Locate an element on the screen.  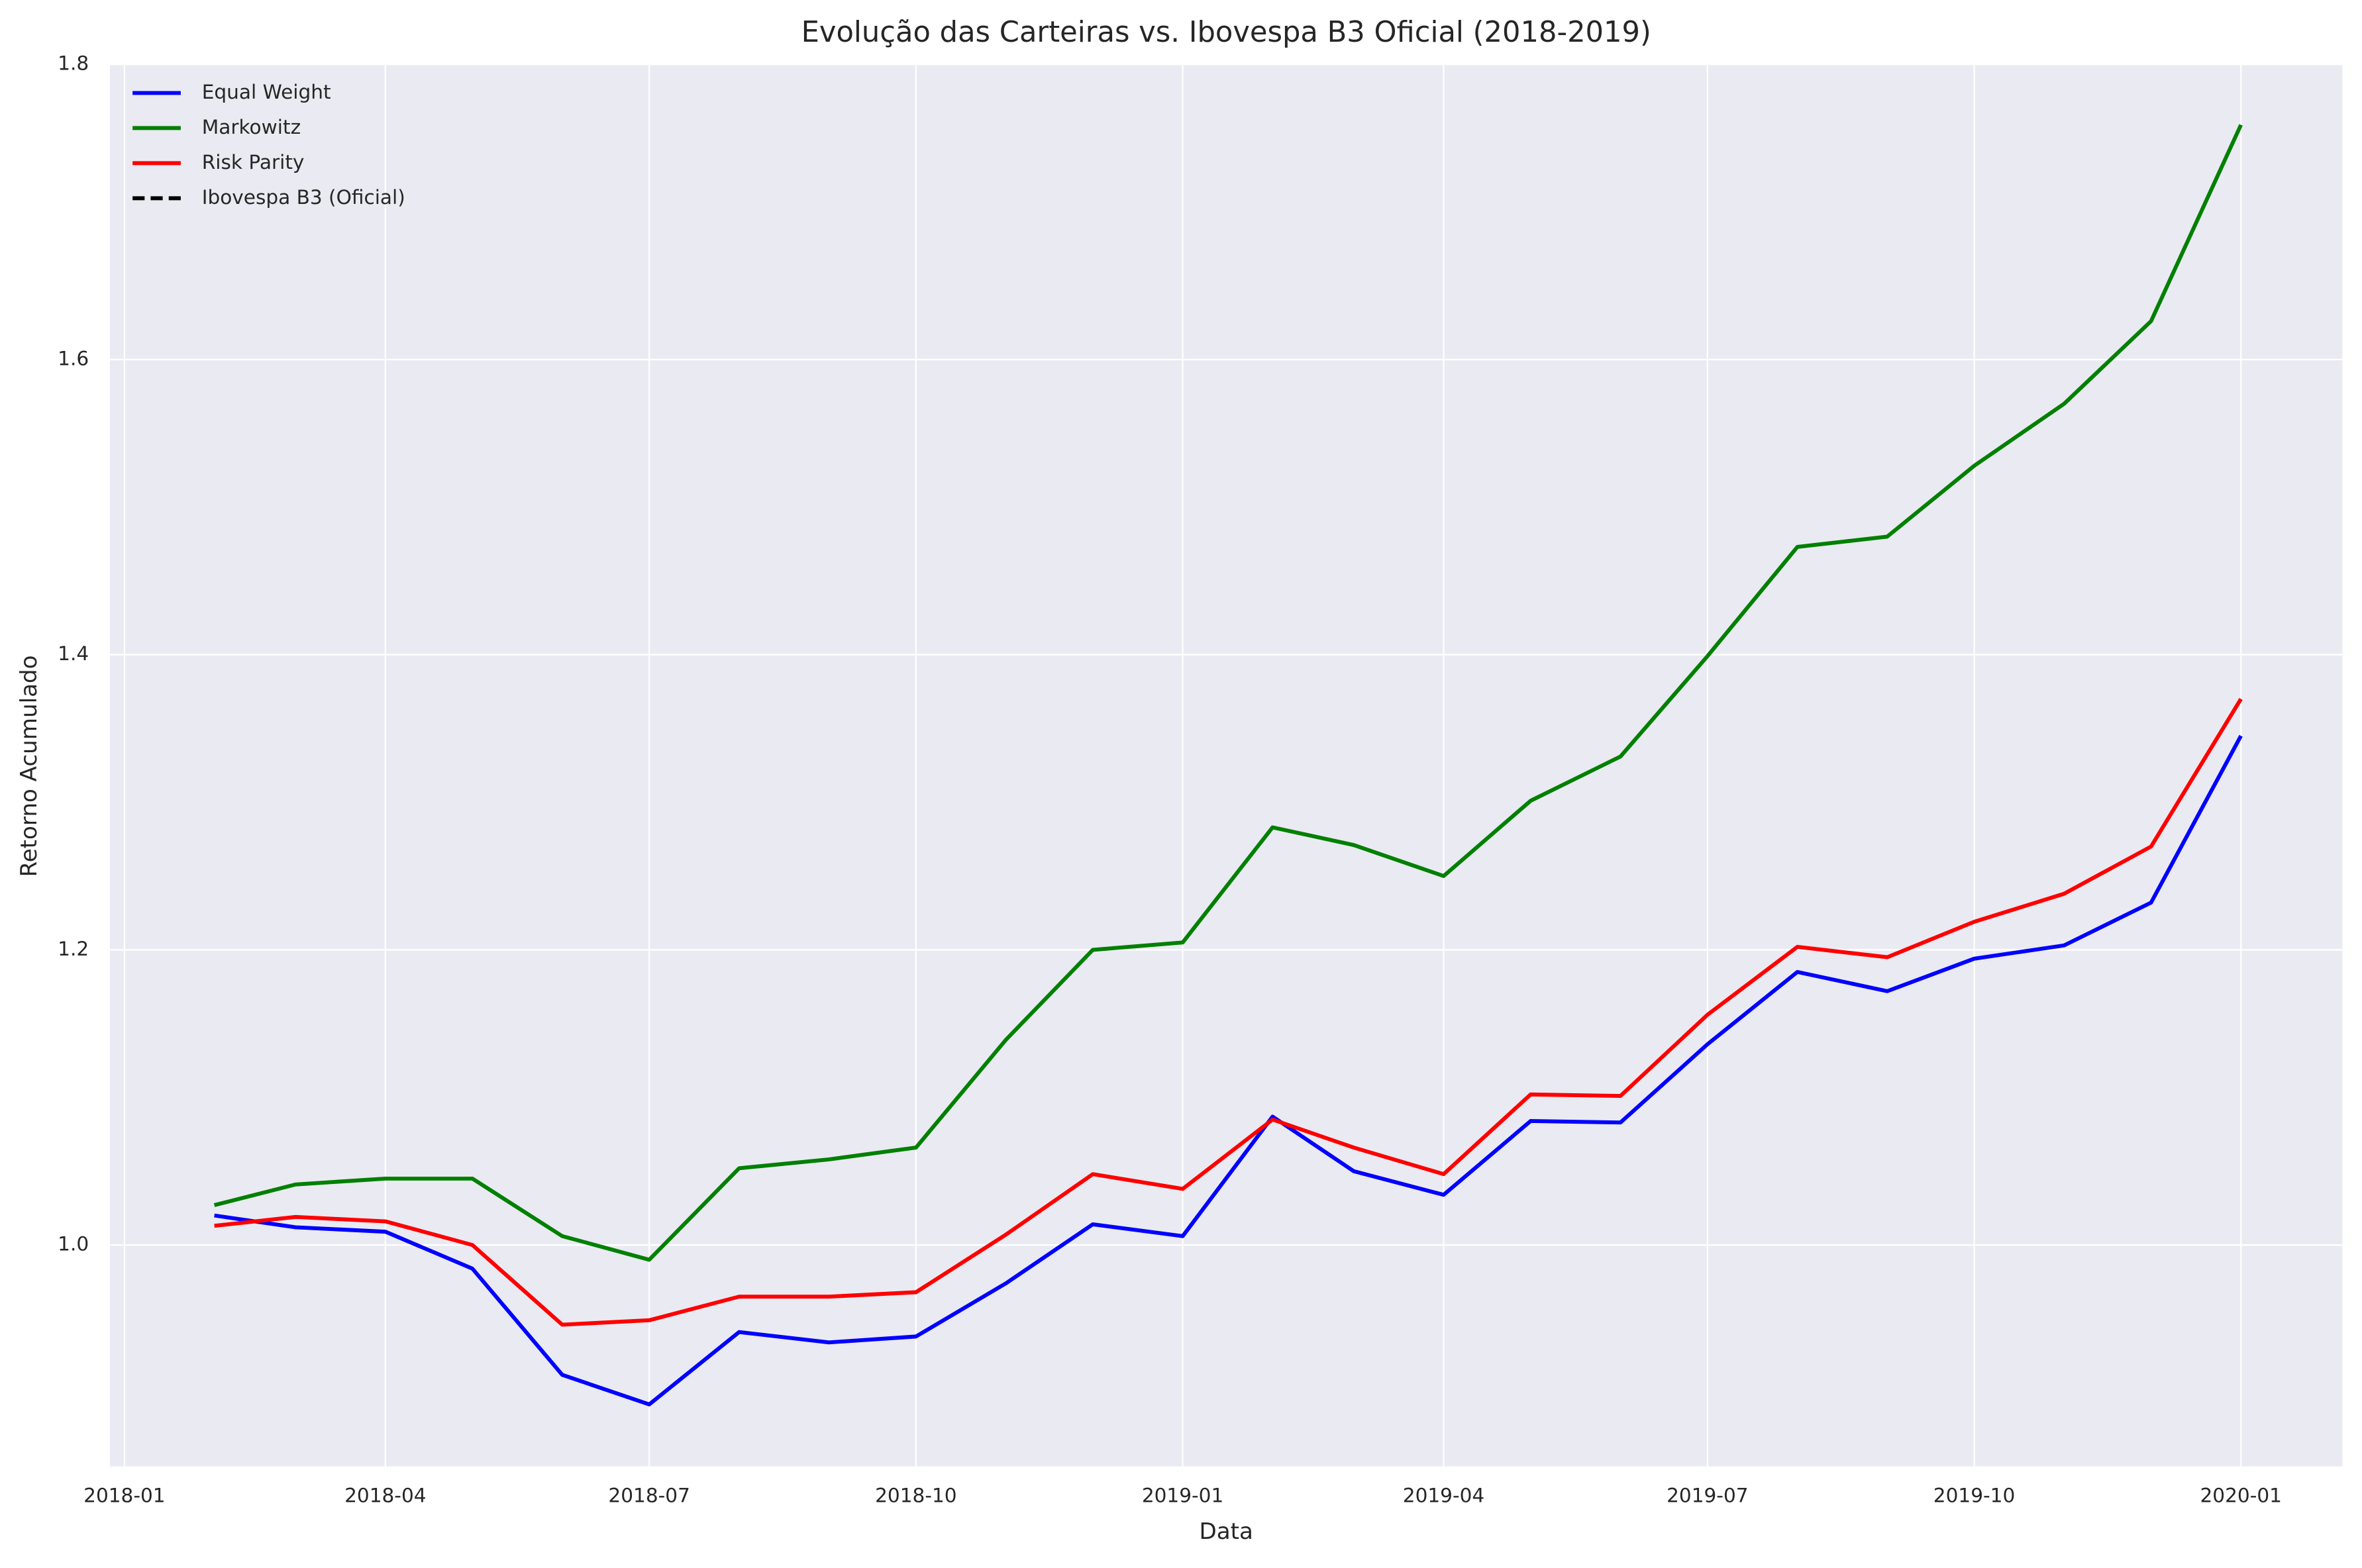
y-axis-label: Retorno Acumulado is located at coordinates (29, 766).